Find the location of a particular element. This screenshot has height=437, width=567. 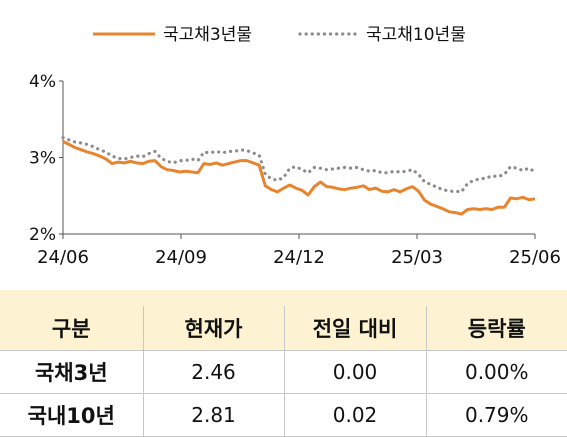

row-rate: 0.00% is located at coordinates (496, 372).